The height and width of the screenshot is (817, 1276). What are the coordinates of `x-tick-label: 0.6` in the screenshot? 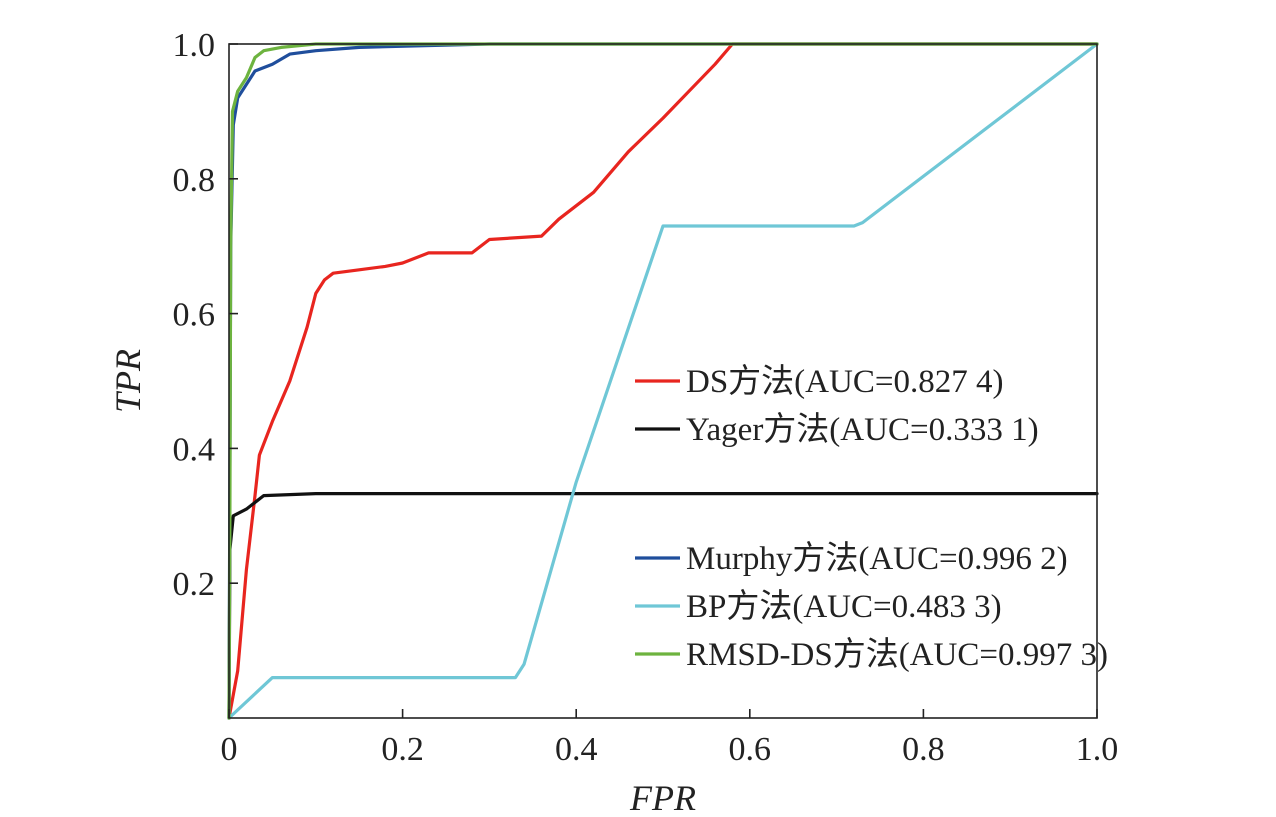 It's located at (750, 749).